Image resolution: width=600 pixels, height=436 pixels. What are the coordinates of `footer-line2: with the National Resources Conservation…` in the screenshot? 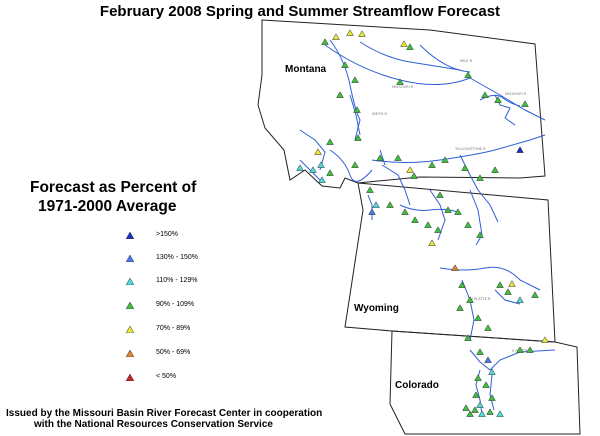 It's located at (153, 424).